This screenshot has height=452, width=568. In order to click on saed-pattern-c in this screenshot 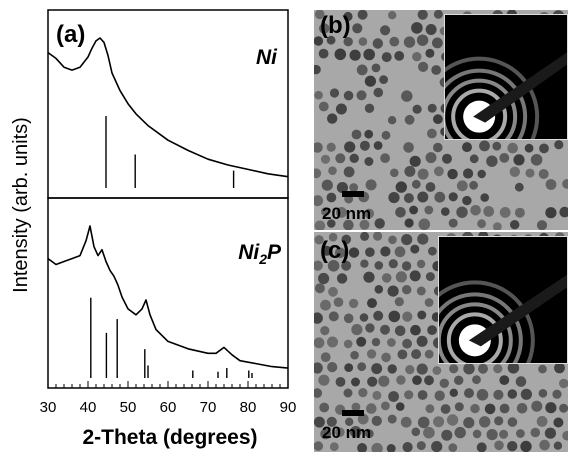, I will do `click(490, 337)`.